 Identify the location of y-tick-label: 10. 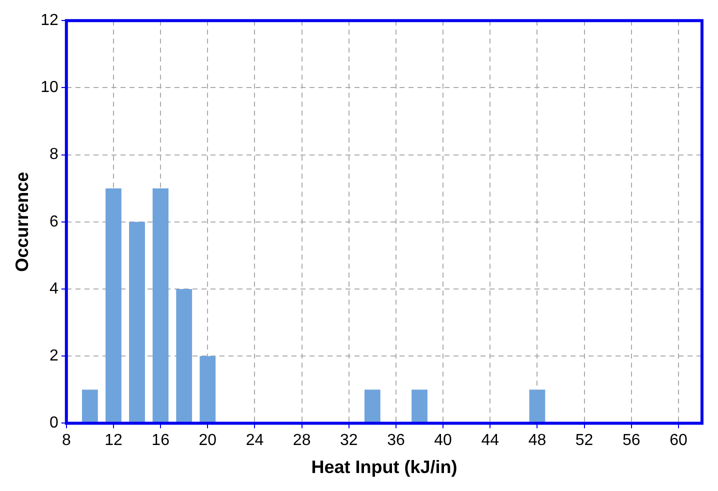
(49, 87).